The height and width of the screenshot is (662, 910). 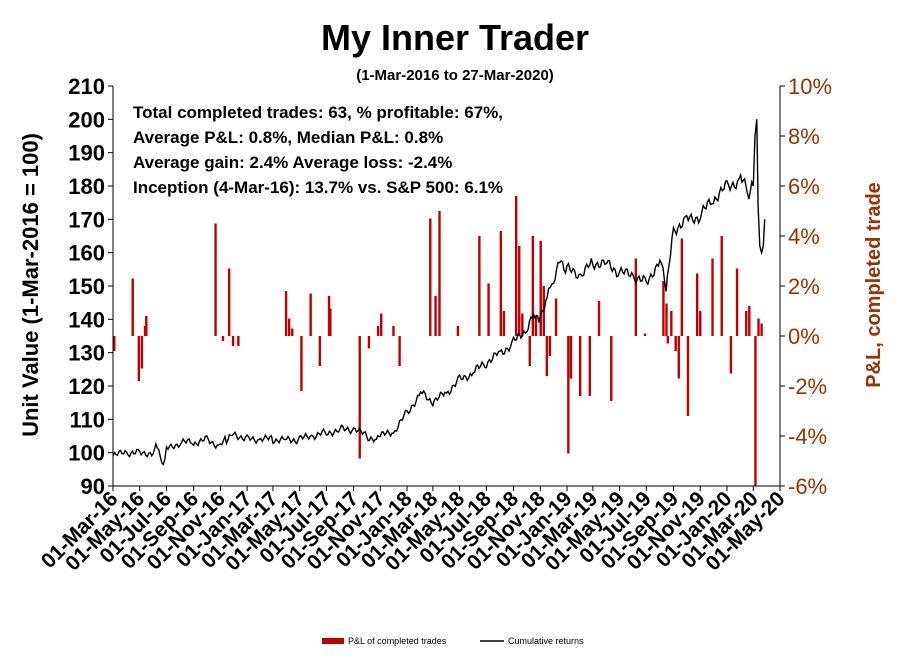 I want to click on y-left-tick-label: 140, so click(x=86, y=319).